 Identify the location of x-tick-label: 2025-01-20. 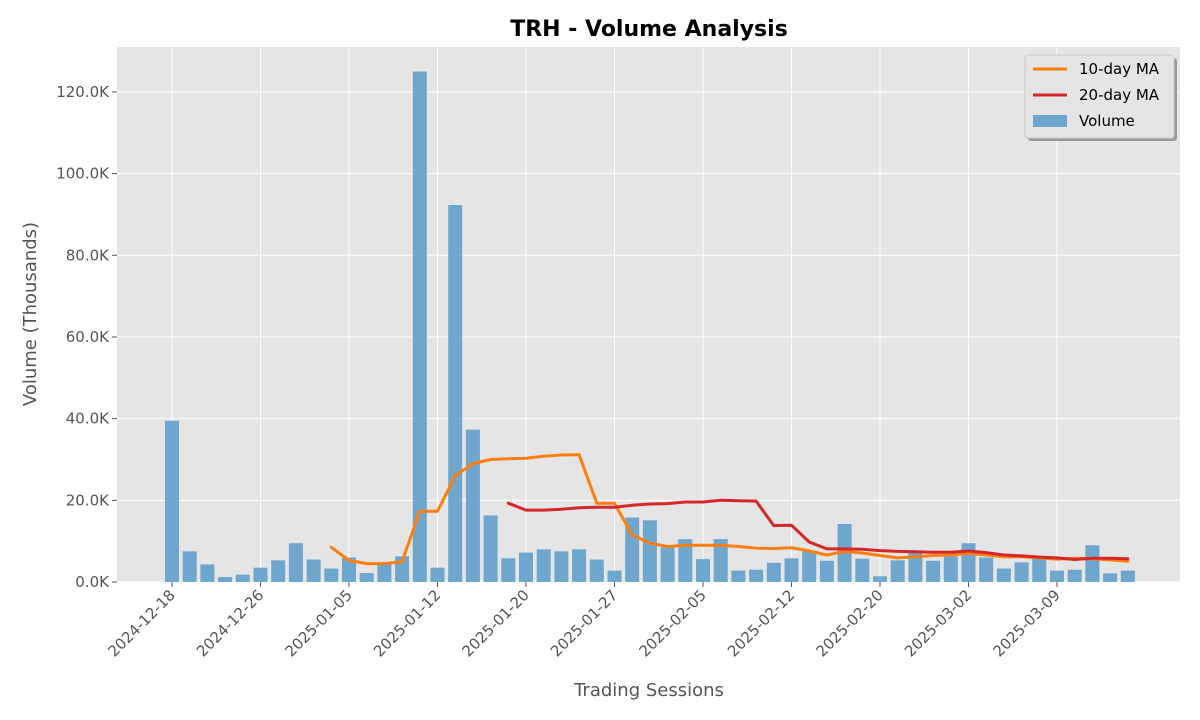
(495, 623).